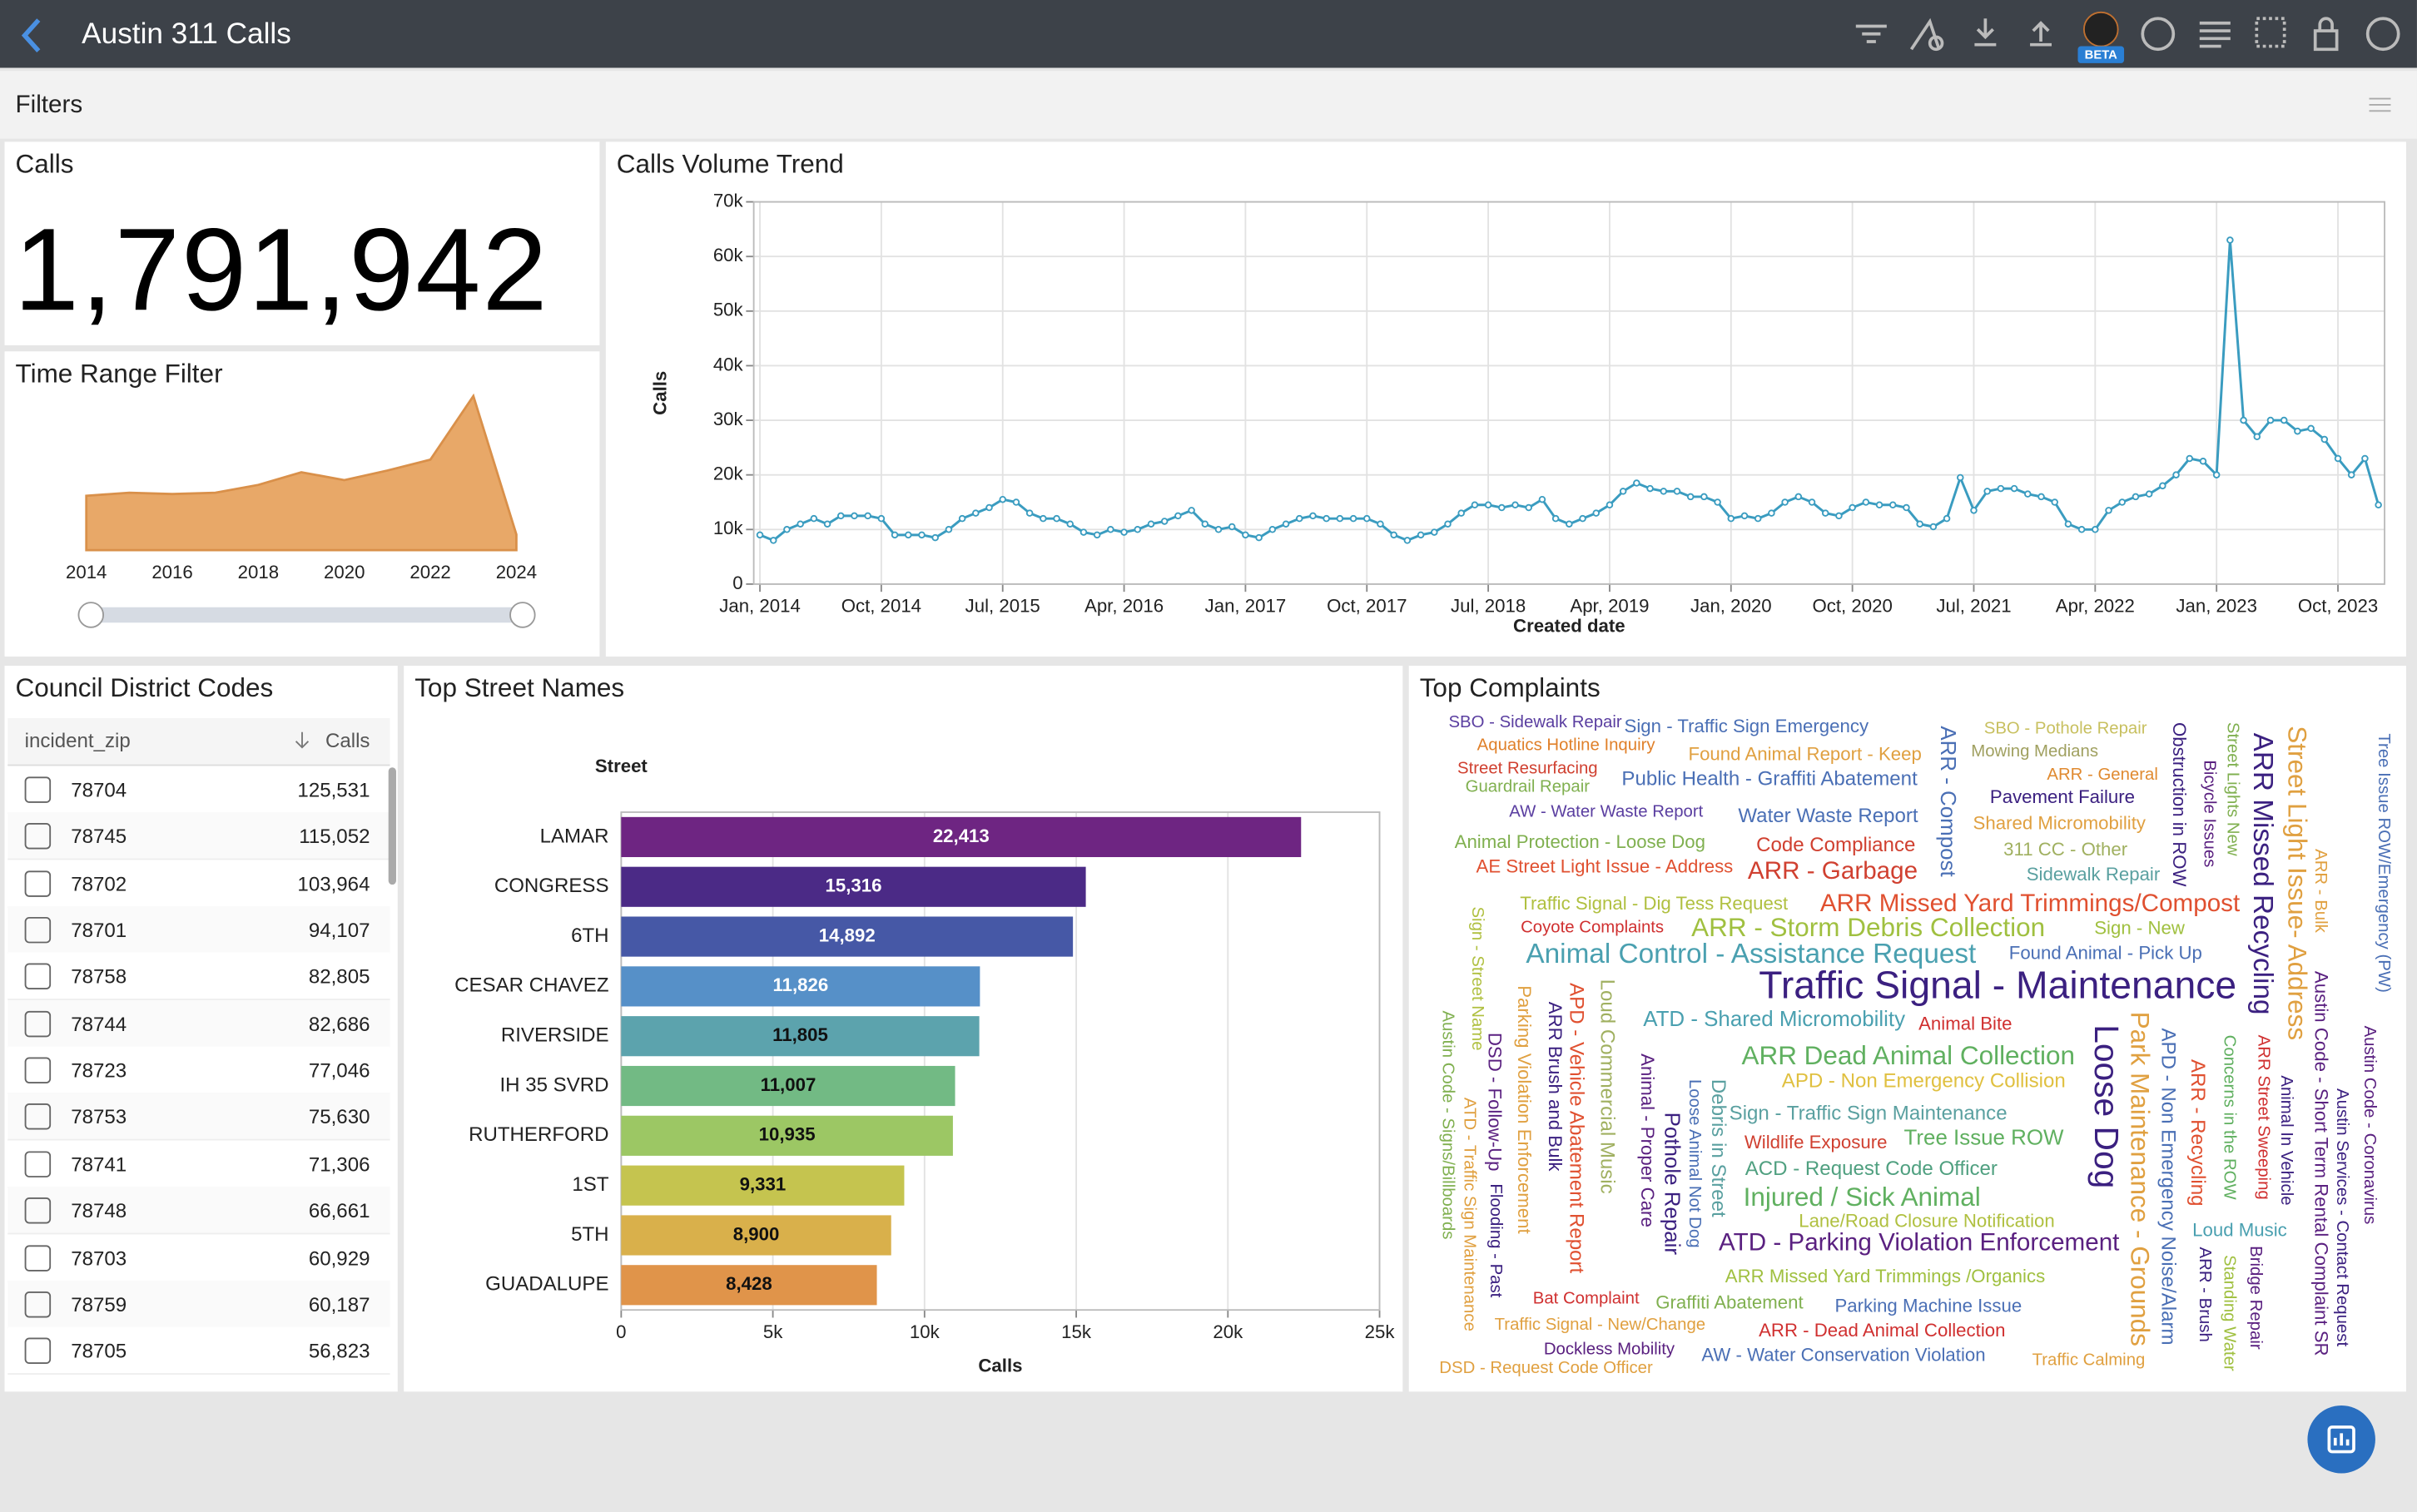 The height and width of the screenshot is (1512, 2417). I want to click on word: APD - Non Emergency Collision, so click(1924, 1080).